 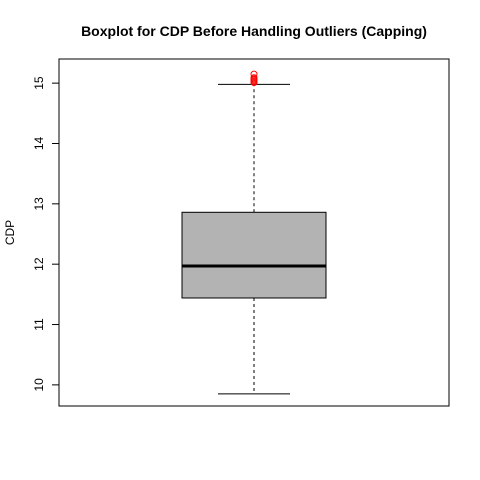 I want to click on y-axis-label: CDP, so click(x=10, y=232).